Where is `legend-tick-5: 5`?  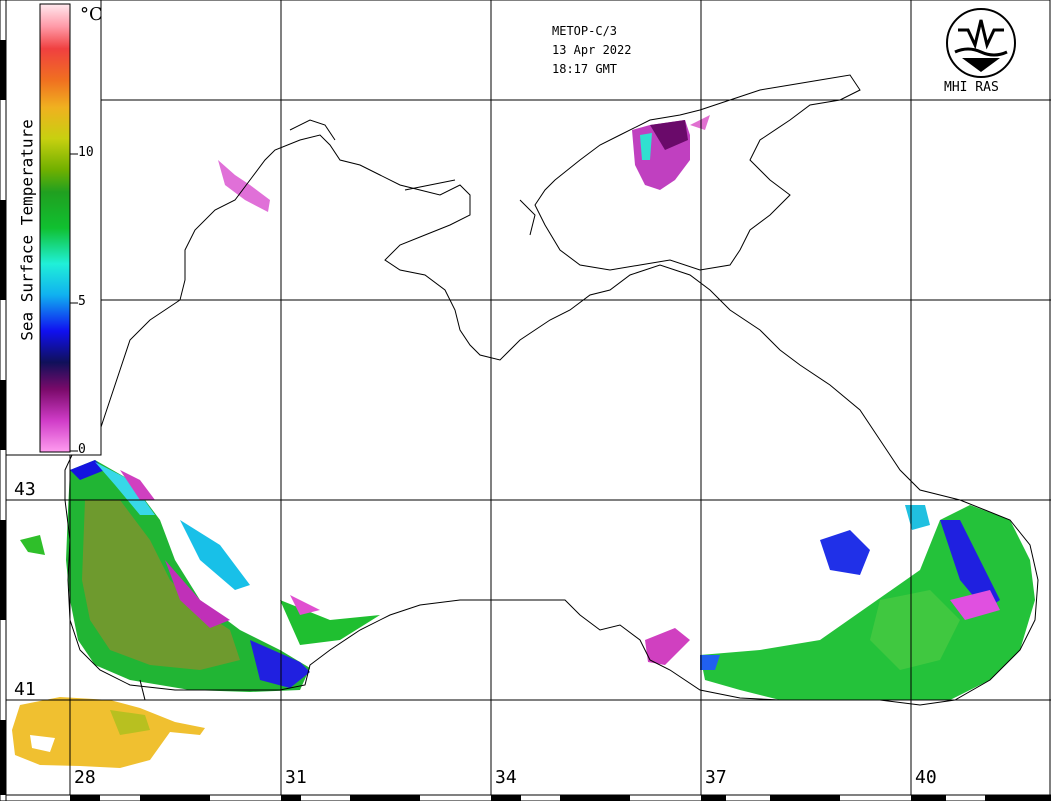
legend-tick-5: 5 is located at coordinates (82, 301).